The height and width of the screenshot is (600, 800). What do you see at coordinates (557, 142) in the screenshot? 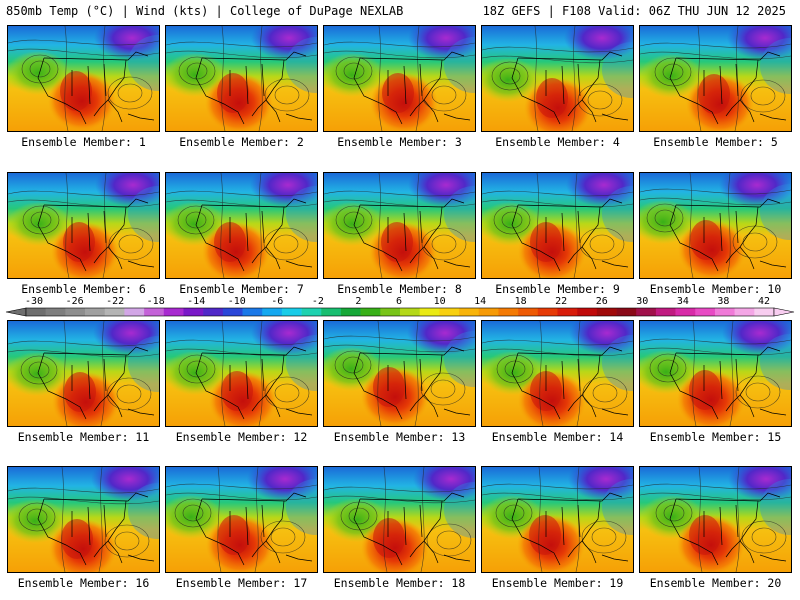
I see `ensemble-member-label: Ensemble Member: 4` at bounding box center [557, 142].